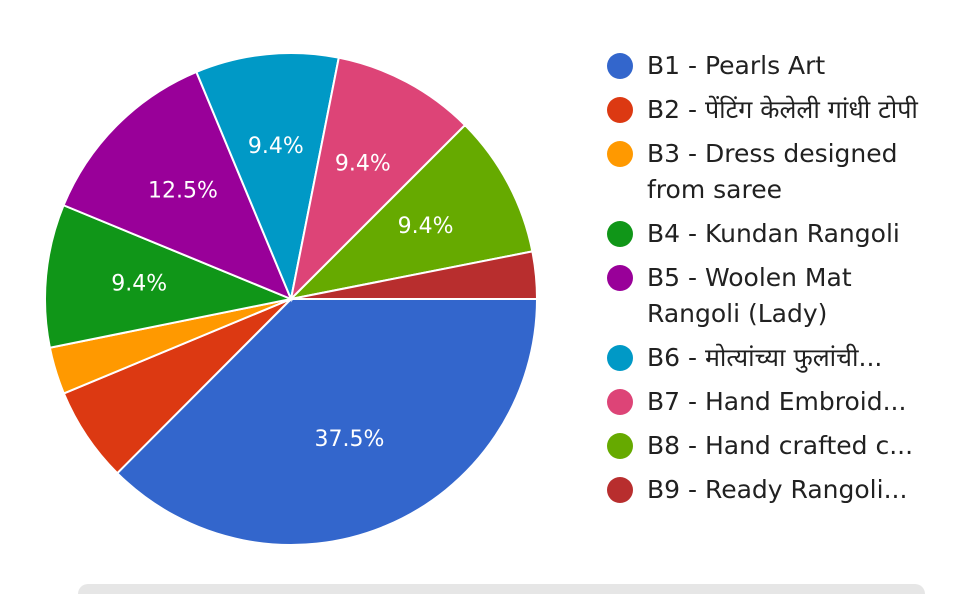 The width and height of the screenshot is (967, 594). What do you see at coordinates (620, 234) in the screenshot?
I see `legend-swatch-b4` at bounding box center [620, 234].